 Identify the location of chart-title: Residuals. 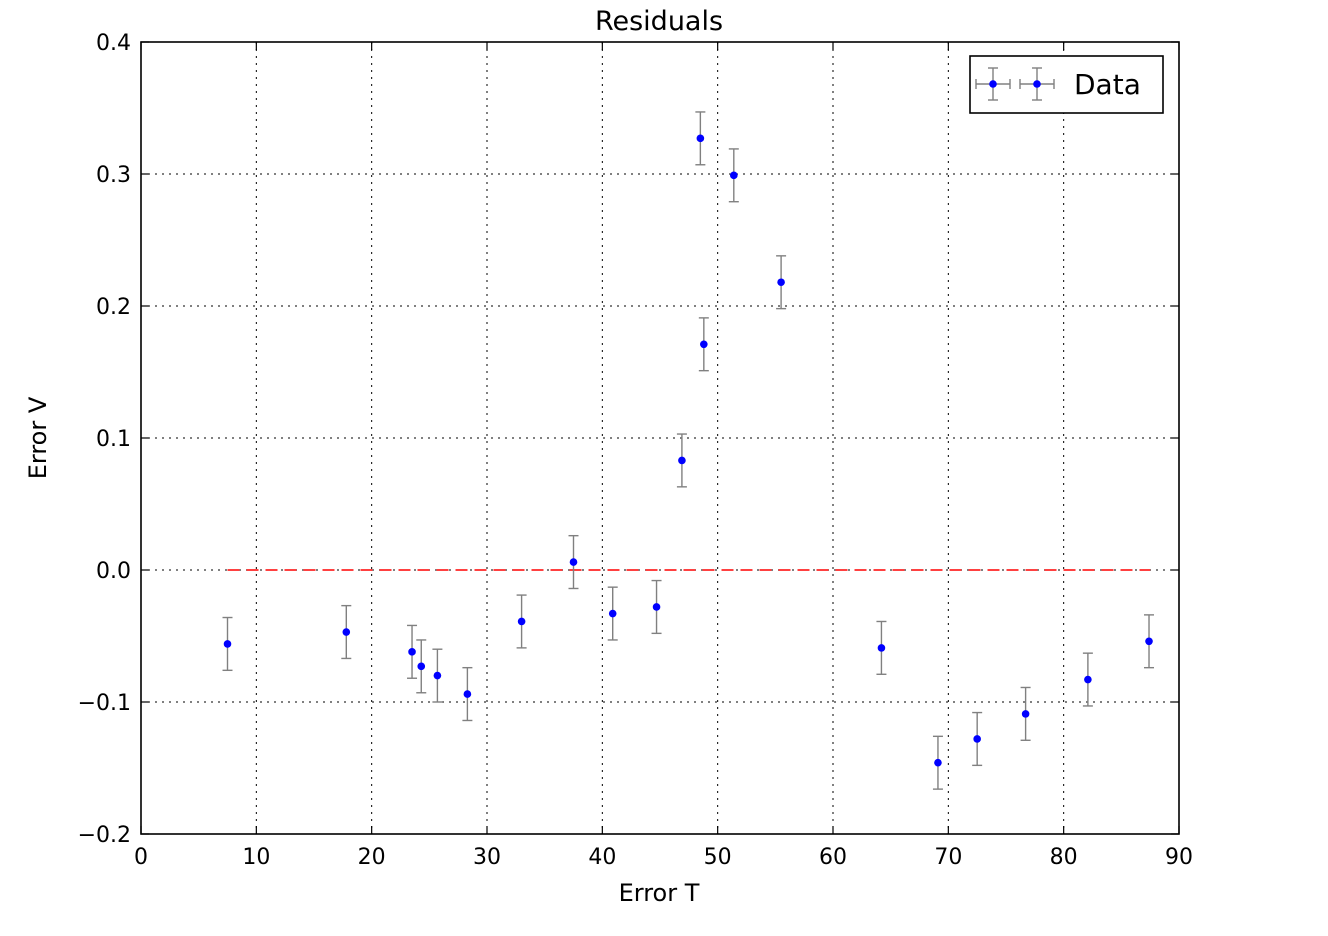
(659, 21).